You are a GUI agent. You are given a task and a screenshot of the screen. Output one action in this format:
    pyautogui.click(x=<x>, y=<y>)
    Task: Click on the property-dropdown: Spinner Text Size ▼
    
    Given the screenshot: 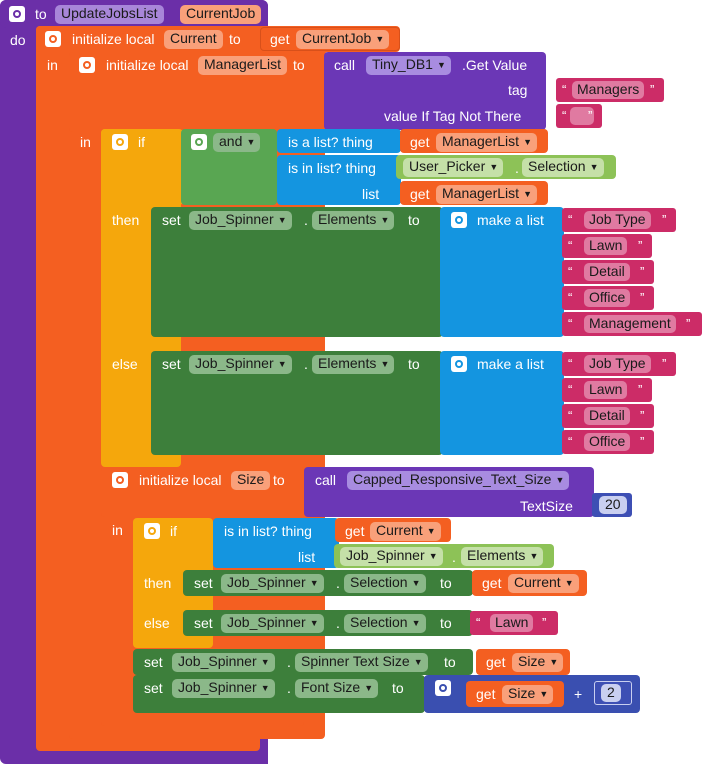 What is the action you would take?
    pyautogui.click(x=361, y=662)
    